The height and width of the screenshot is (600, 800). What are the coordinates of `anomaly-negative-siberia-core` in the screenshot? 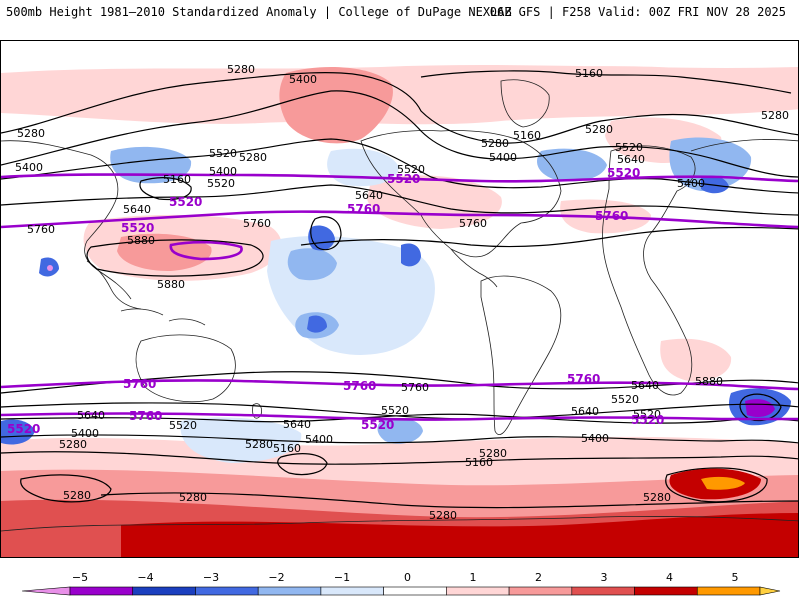 It's located at (715, 184).